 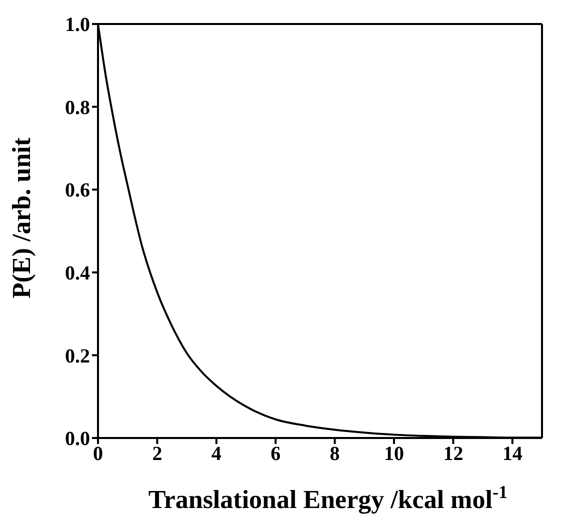 What do you see at coordinates (77, 439) in the screenshot?
I see `y-tick-label: 0.0` at bounding box center [77, 439].